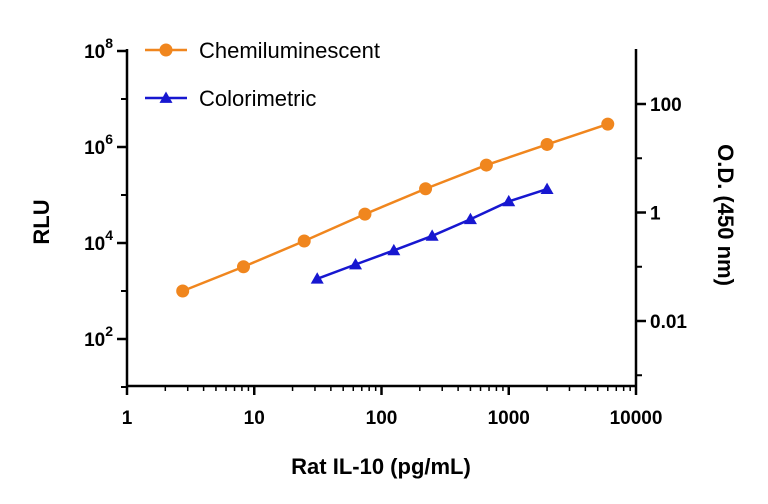 The height and width of the screenshot is (504, 768). I want to click on y-left-tick-label: 10⁴, so click(98, 241).